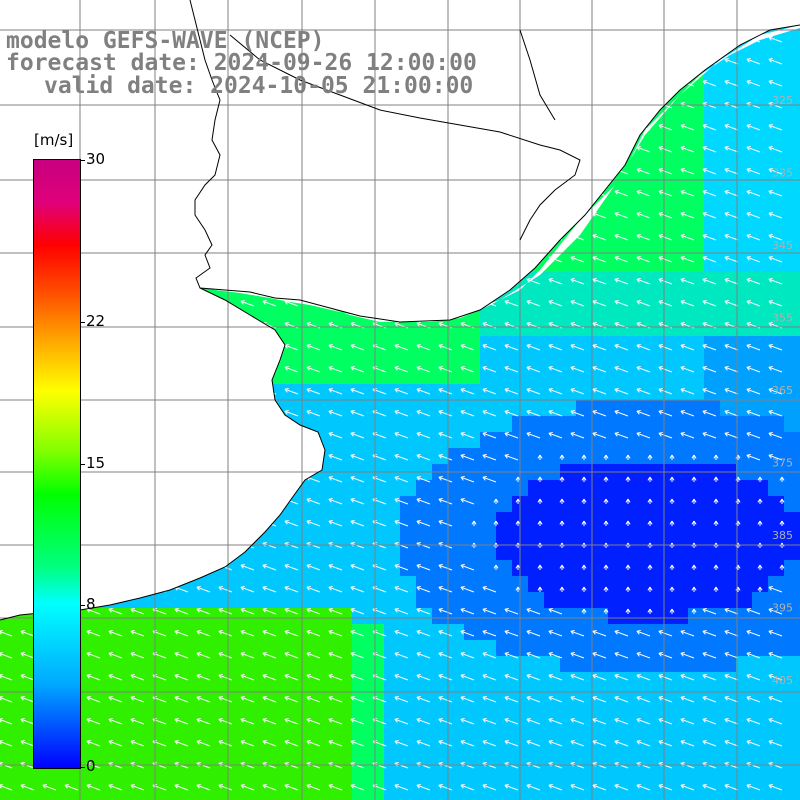 This screenshot has height=800, width=800. I want to click on latitude-tick-label: 325, so click(782, 100).